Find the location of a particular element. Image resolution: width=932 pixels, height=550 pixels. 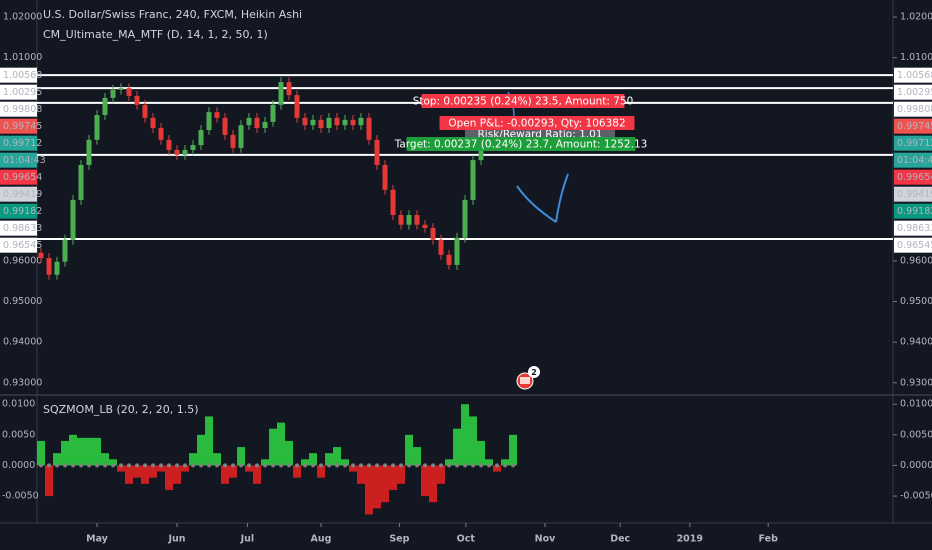

order-box is located at coordinates (523, 101).